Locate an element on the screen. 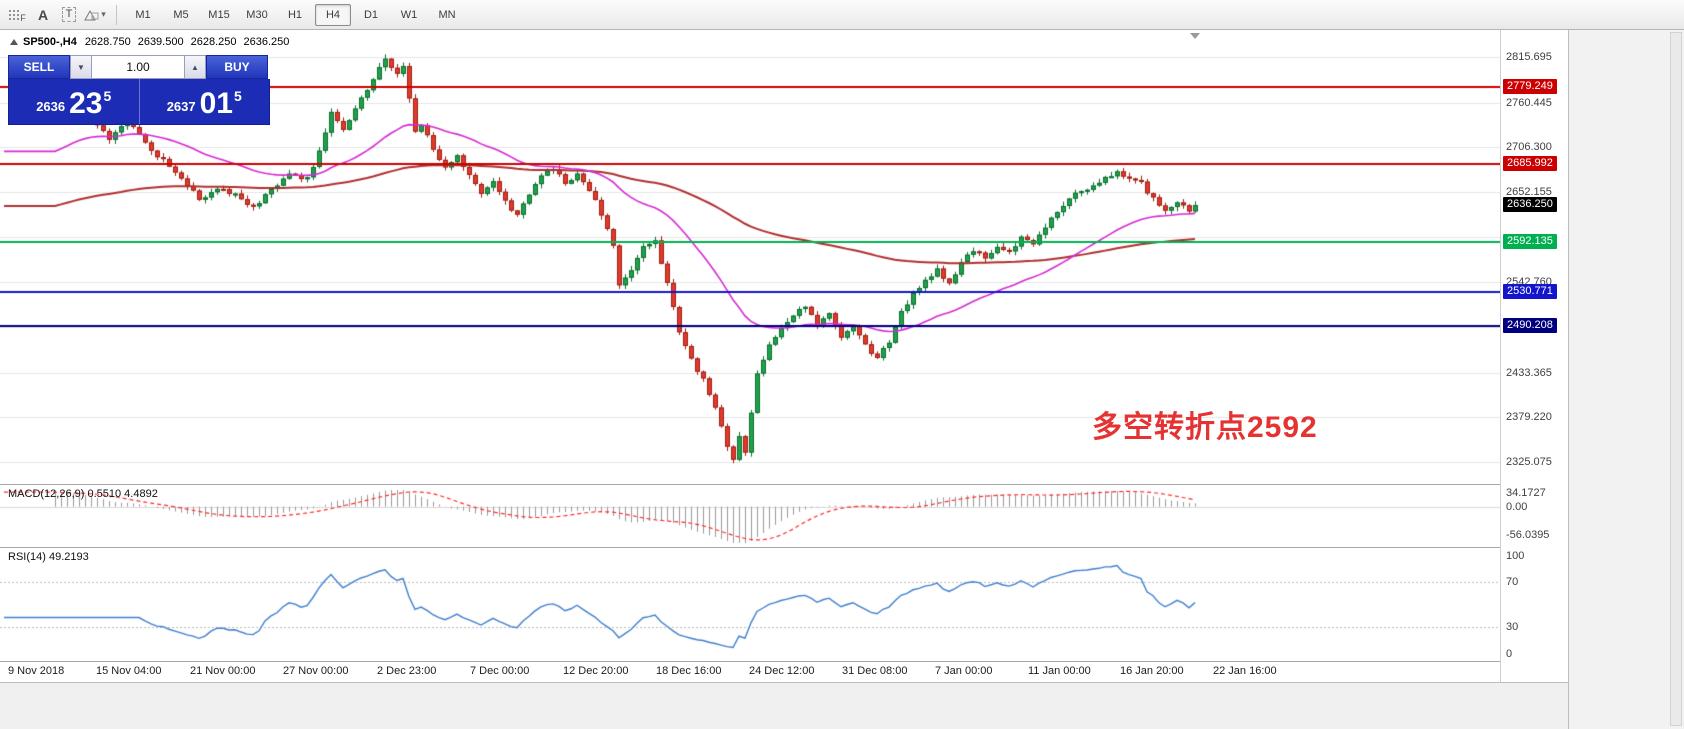  timeframe-m15-button: M15 is located at coordinates (219, 14).